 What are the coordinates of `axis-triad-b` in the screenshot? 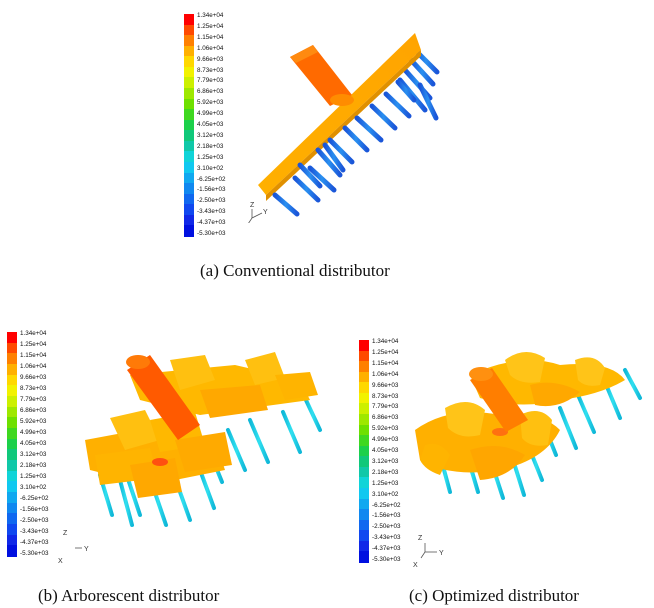 It's located at (78, 548).